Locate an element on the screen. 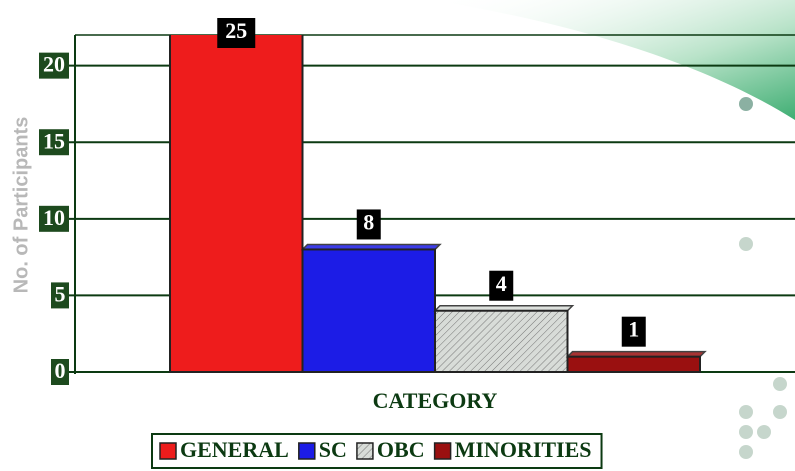 The width and height of the screenshot is (795, 471). background-swoosh is located at coordinates (612, 60).